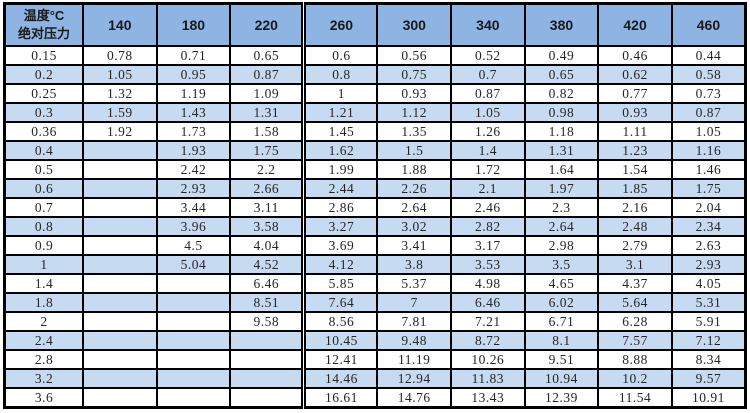 This screenshot has width=750, height=413. Describe the element at coordinates (635, 321) in the screenshot. I see `data-cell: 6.28` at that location.